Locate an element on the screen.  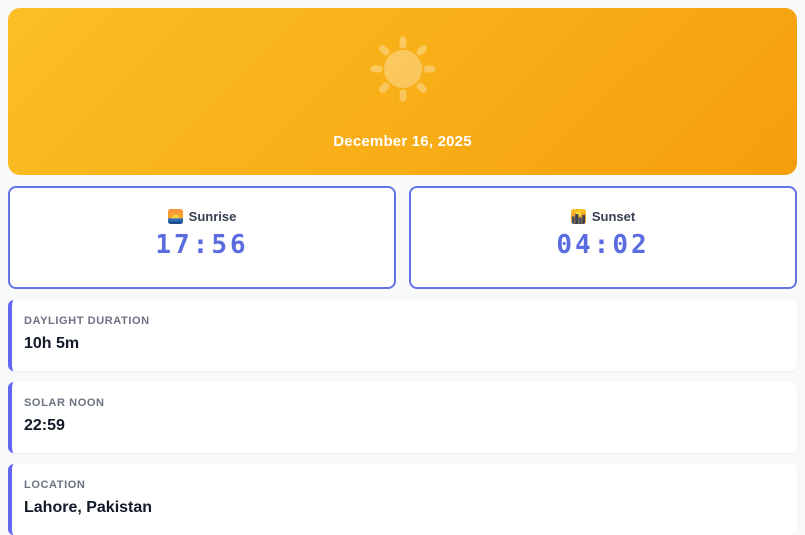
sunset-card: Sunset 04:02 is located at coordinates (603, 237).